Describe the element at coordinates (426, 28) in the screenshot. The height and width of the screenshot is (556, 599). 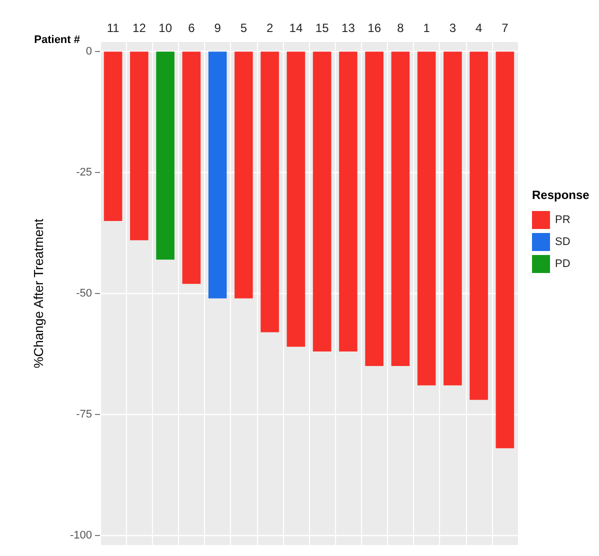
I see `x-tick-label: 1` at that location.